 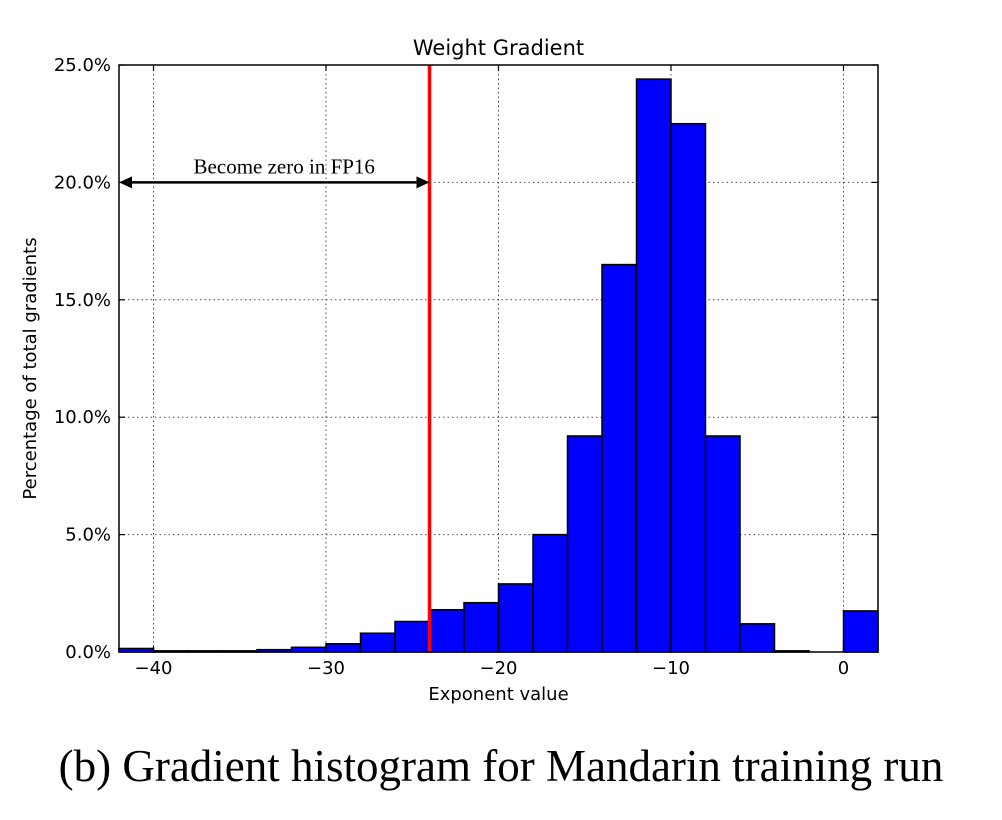 What do you see at coordinates (423, 182) in the screenshot?
I see `arrow-head-right-icon` at bounding box center [423, 182].